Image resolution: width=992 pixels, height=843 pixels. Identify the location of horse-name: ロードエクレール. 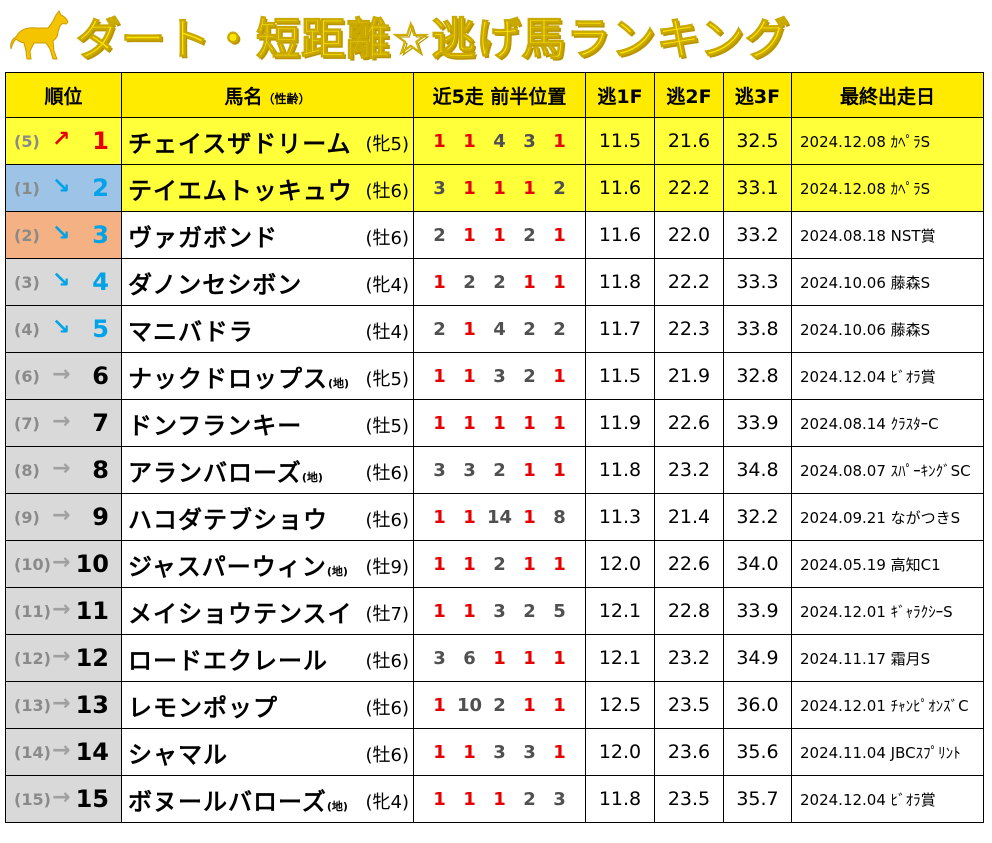
(228, 660).